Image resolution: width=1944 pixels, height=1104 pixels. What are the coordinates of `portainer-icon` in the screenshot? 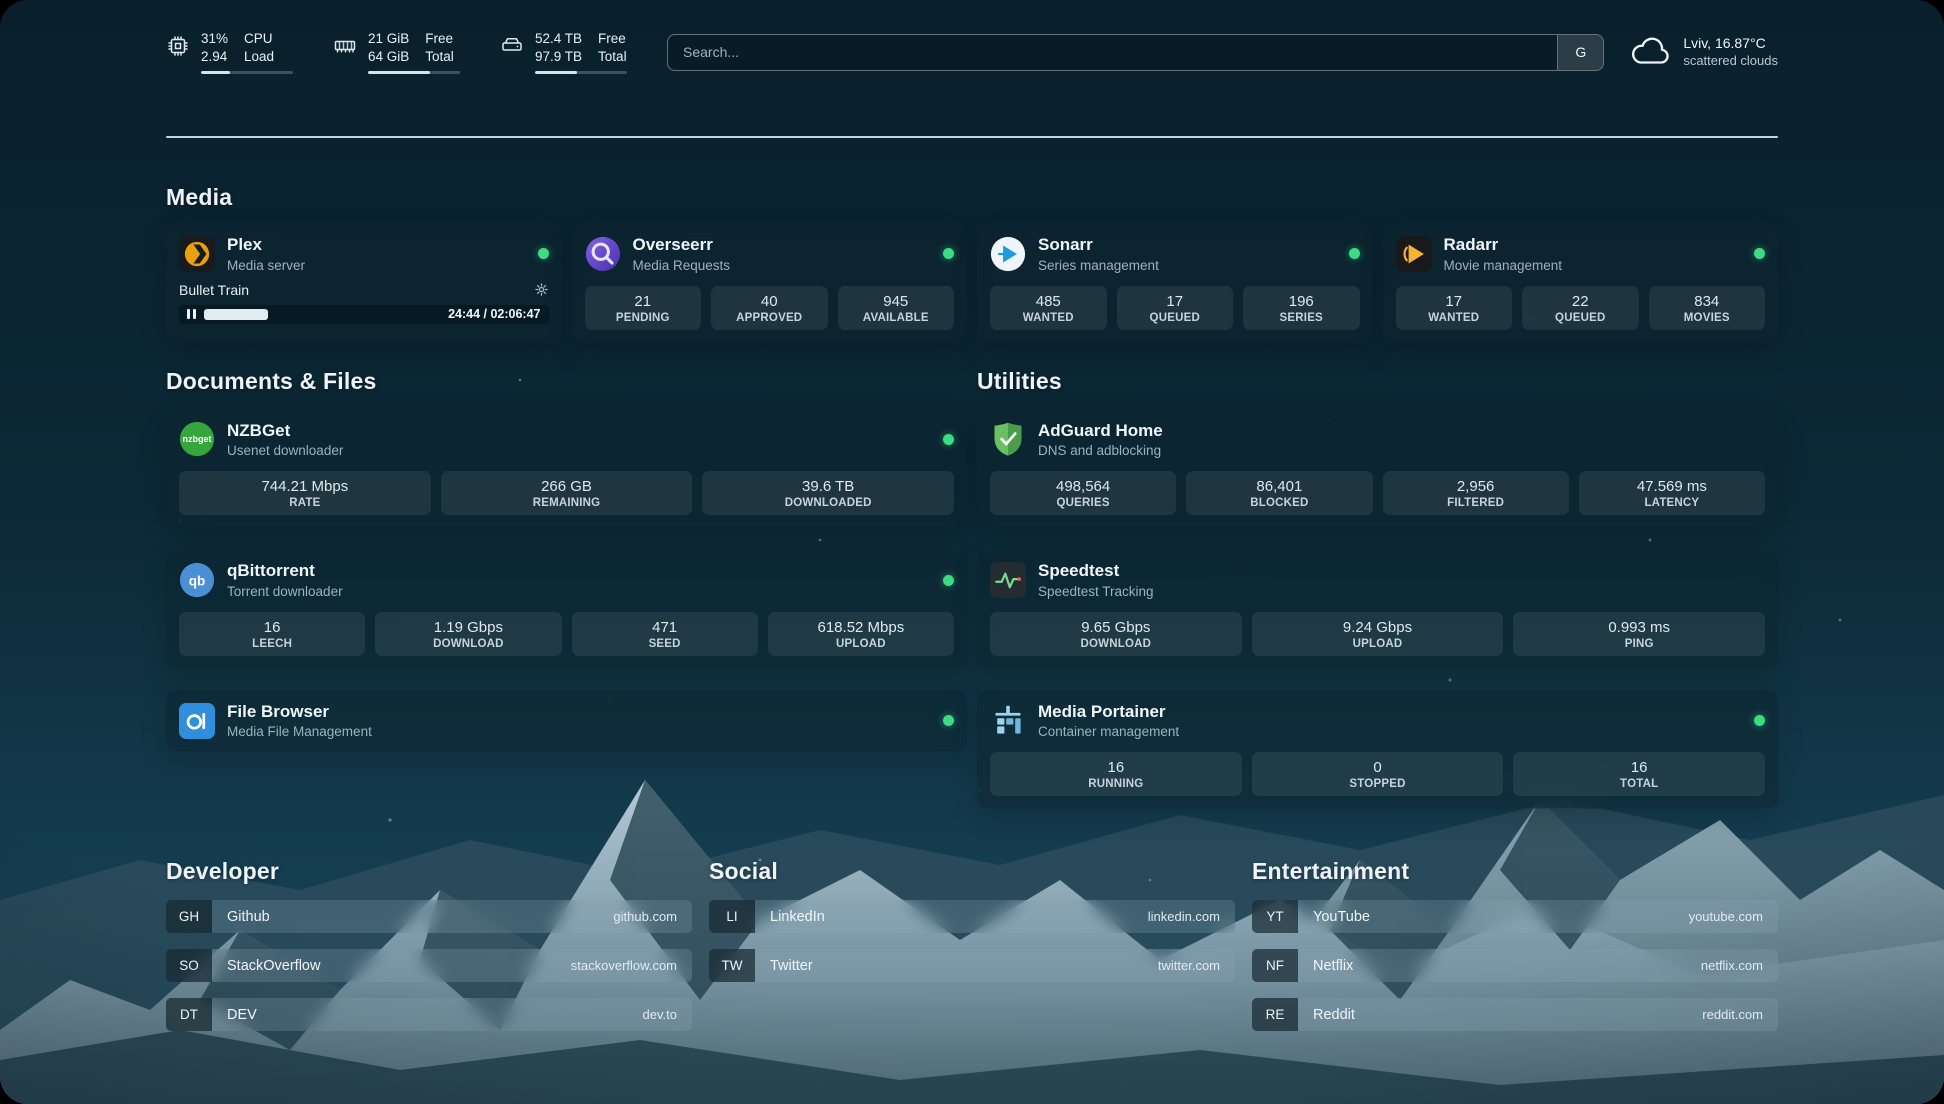 It's located at (1008, 721).